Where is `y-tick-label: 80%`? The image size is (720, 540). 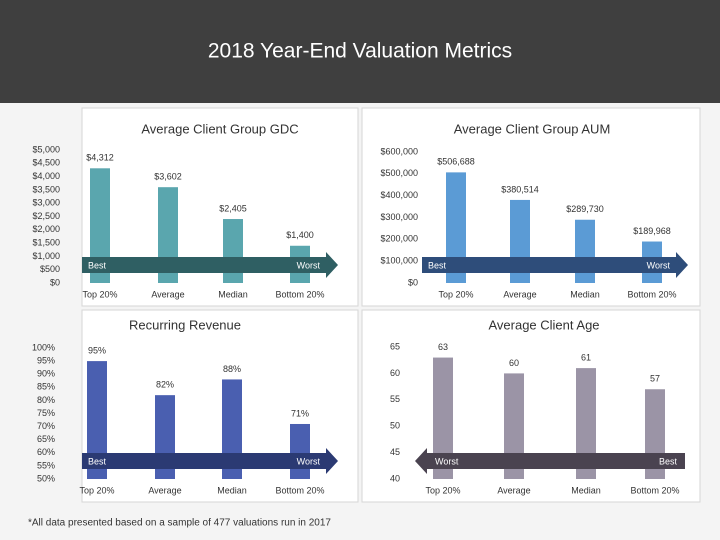 y-tick-label: 80% is located at coordinates (46, 400).